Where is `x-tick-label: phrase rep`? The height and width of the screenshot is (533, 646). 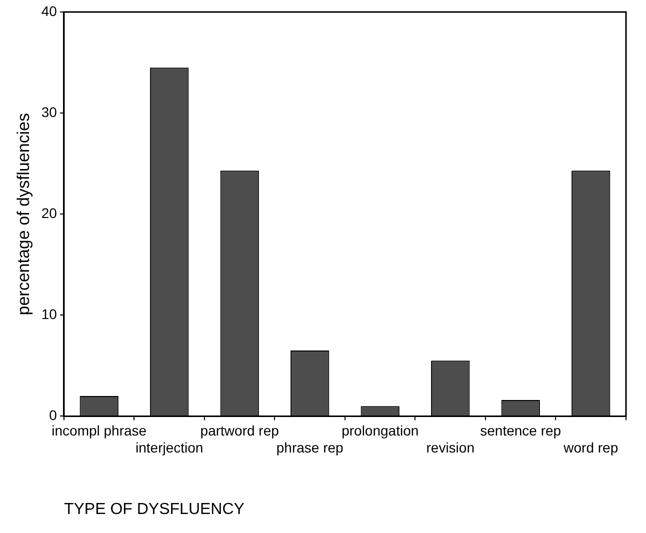 x-tick-label: phrase rep is located at coordinates (310, 447).